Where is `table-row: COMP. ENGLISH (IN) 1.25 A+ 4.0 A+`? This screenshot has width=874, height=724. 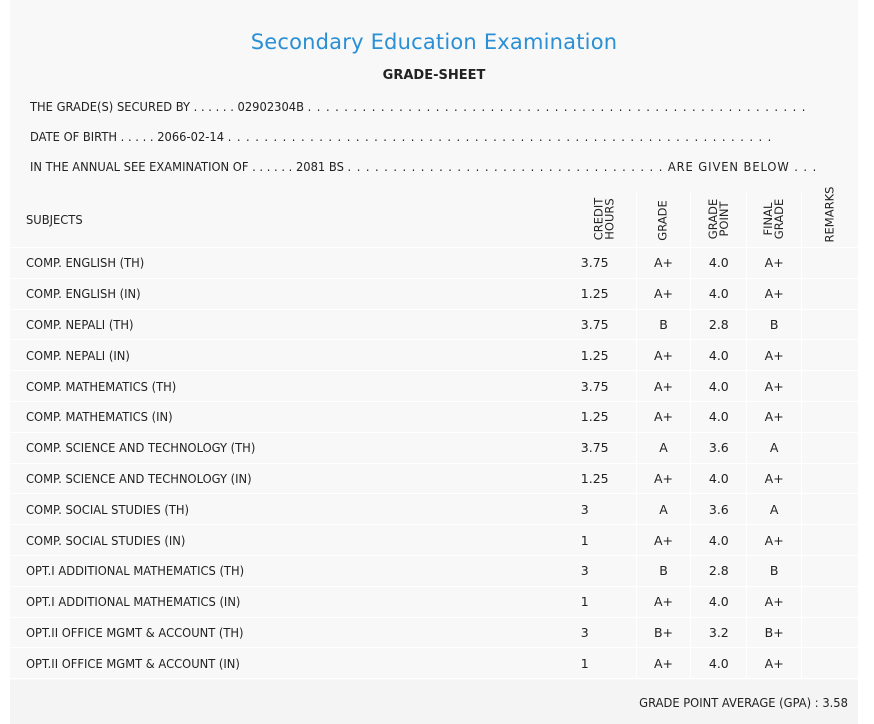 table-row: COMP. ENGLISH (IN) 1.25 A+ 4.0 A+ is located at coordinates (434, 294).